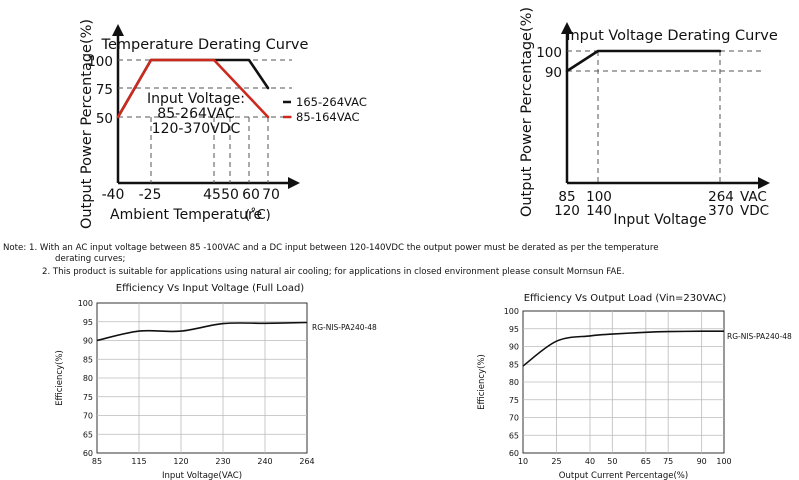 Image resolution: width=799 pixels, height=480 pixels. Describe the element at coordinates (104, 119) in the screenshot. I see `temp-y-tick-label: 50` at that location.